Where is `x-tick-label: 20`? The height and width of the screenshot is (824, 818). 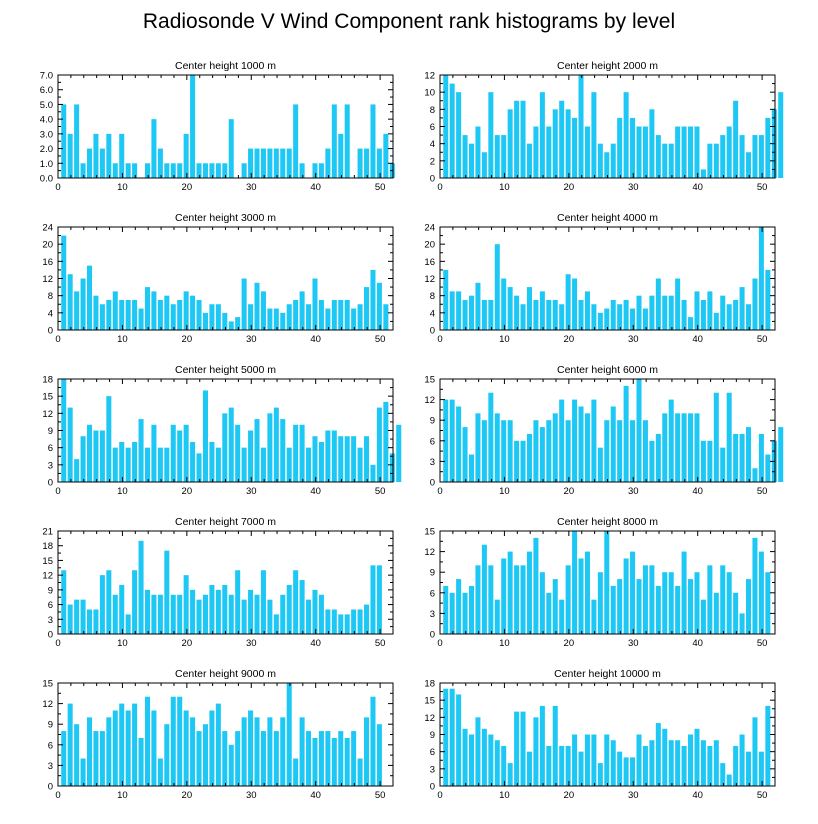 x-tick-label: 20 is located at coordinates (569, 187).